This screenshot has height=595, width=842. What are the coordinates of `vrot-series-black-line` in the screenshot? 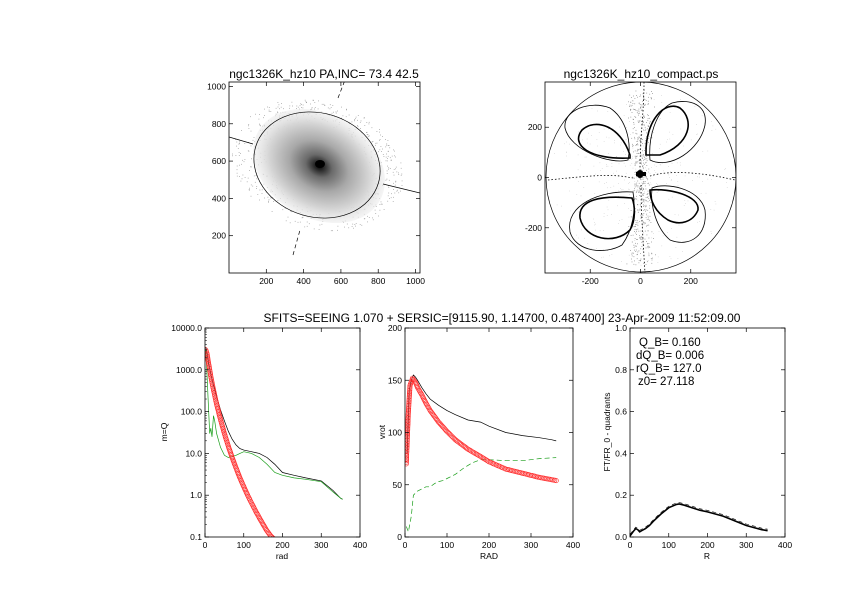 It's located at (481, 414).